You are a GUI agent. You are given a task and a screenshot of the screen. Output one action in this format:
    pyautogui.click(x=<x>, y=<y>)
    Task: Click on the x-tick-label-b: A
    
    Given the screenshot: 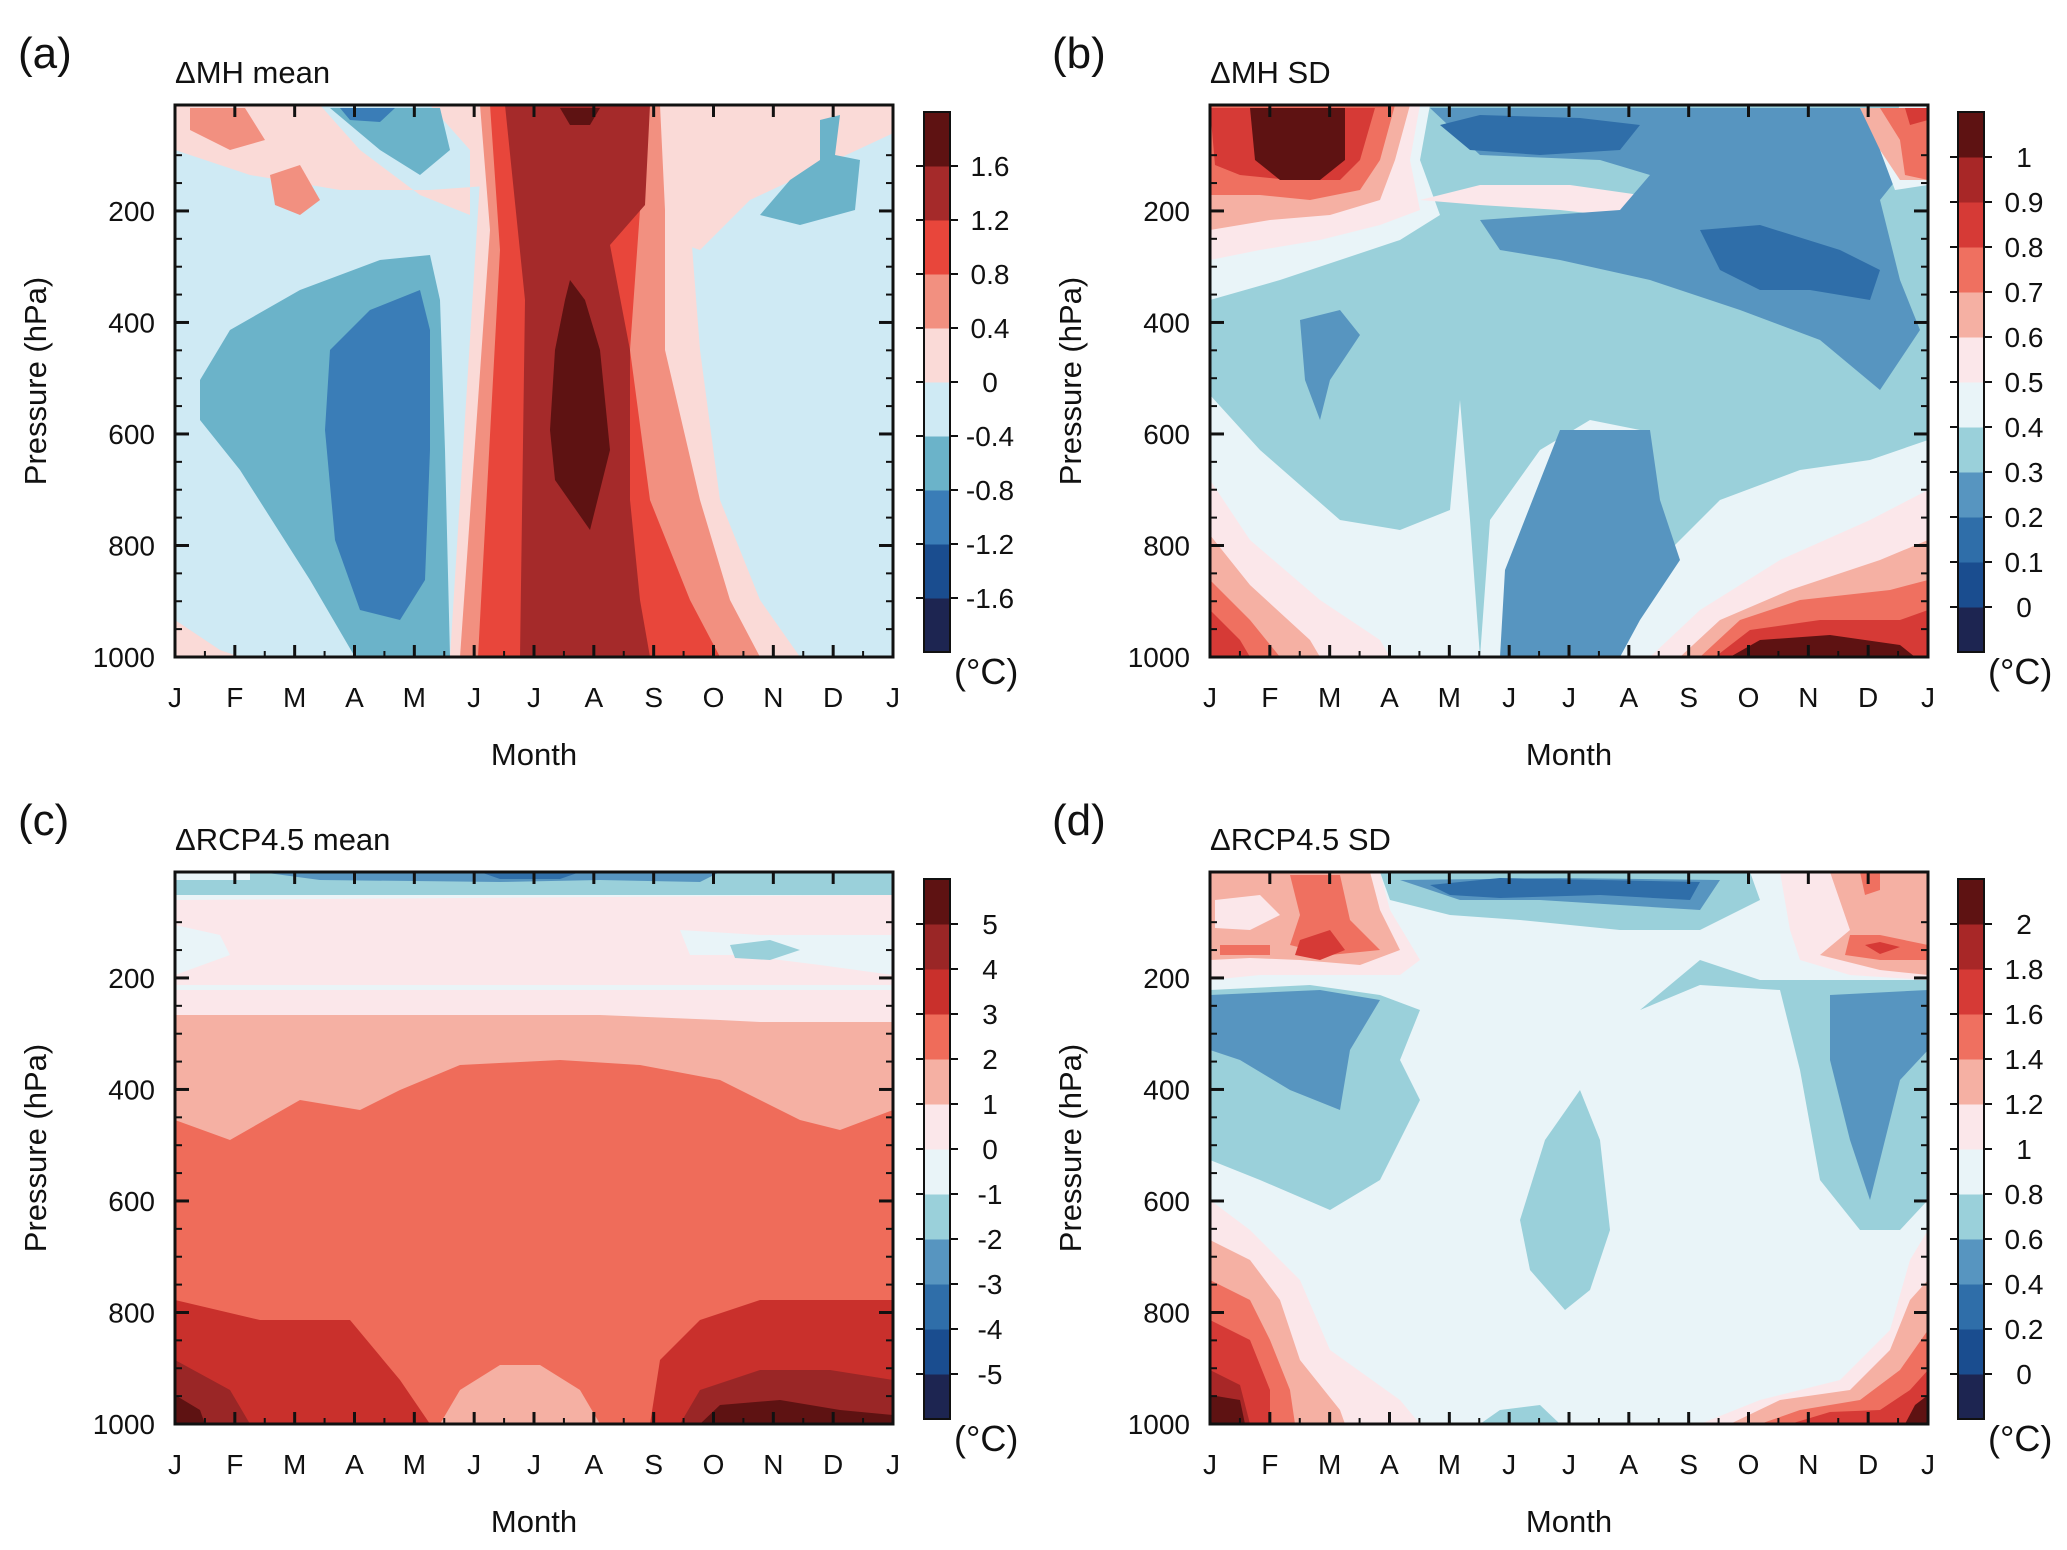 What is the action you would take?
    pyautogui.click(x=1628, y=697)
    